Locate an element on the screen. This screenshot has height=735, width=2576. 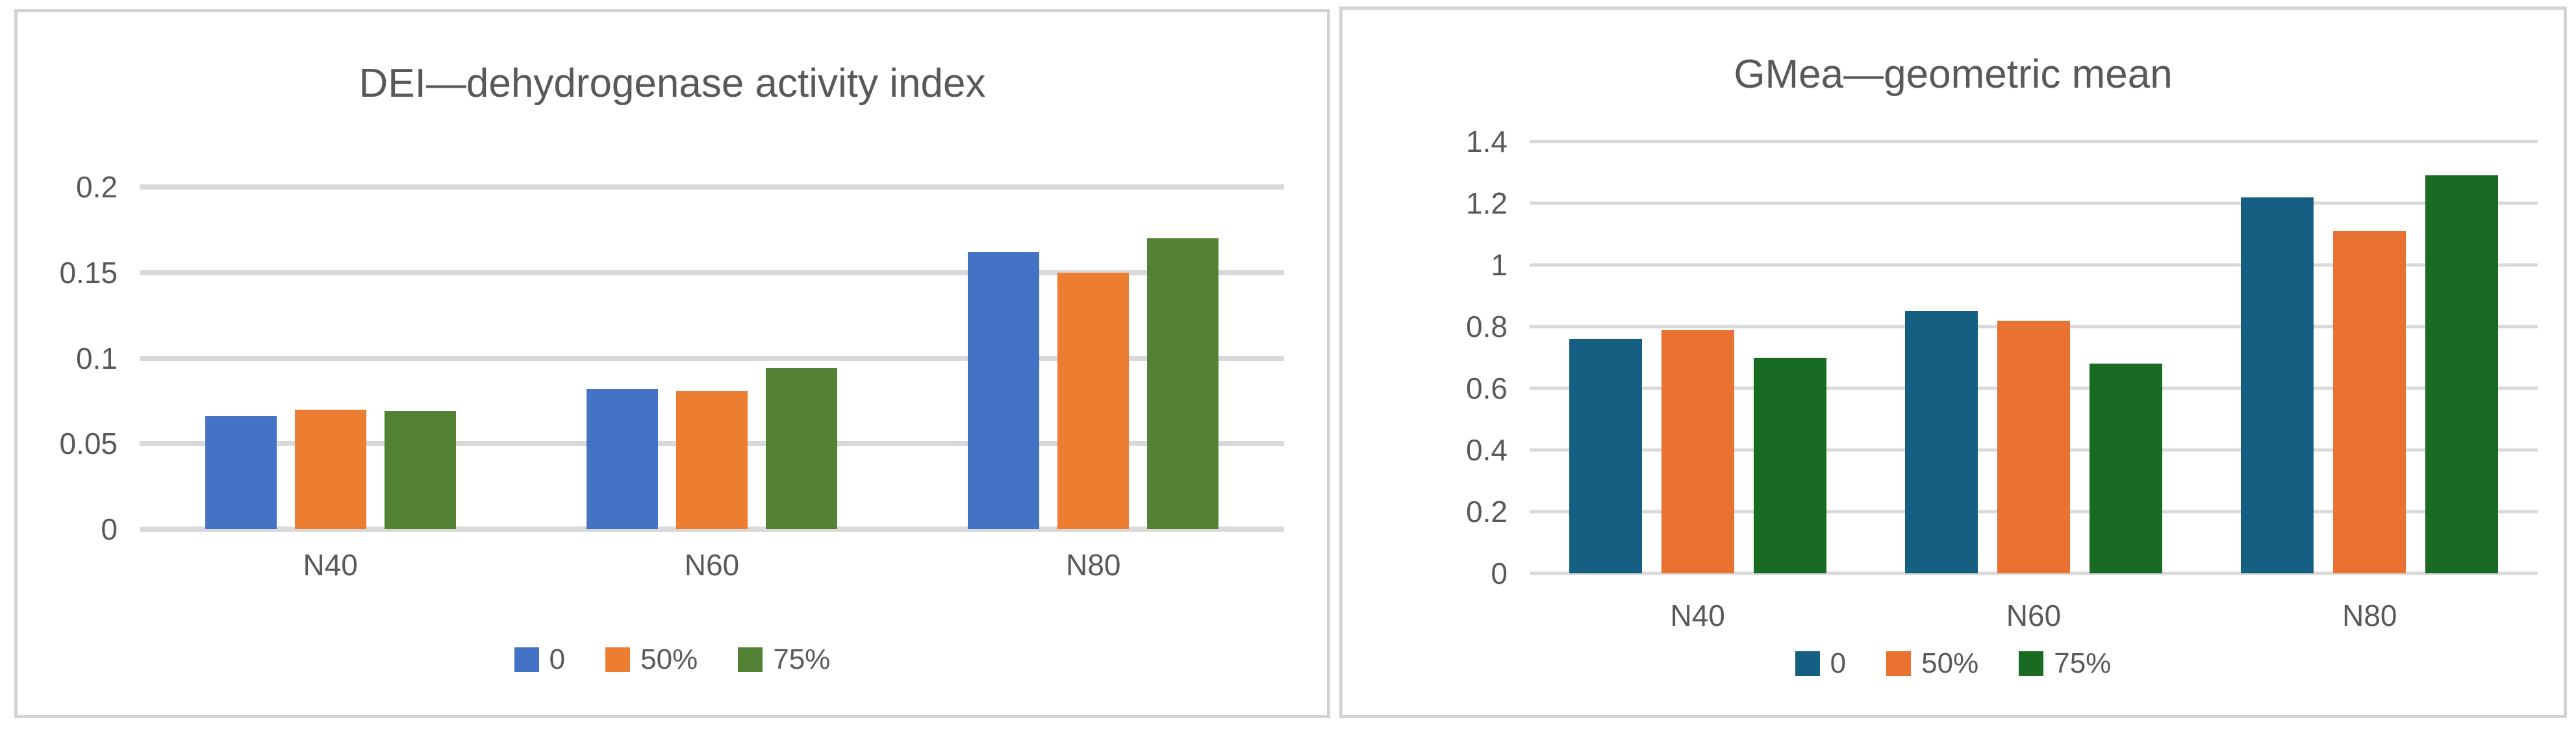
dei-legend: 0 50% 75% is located at coordinates (672, 659).